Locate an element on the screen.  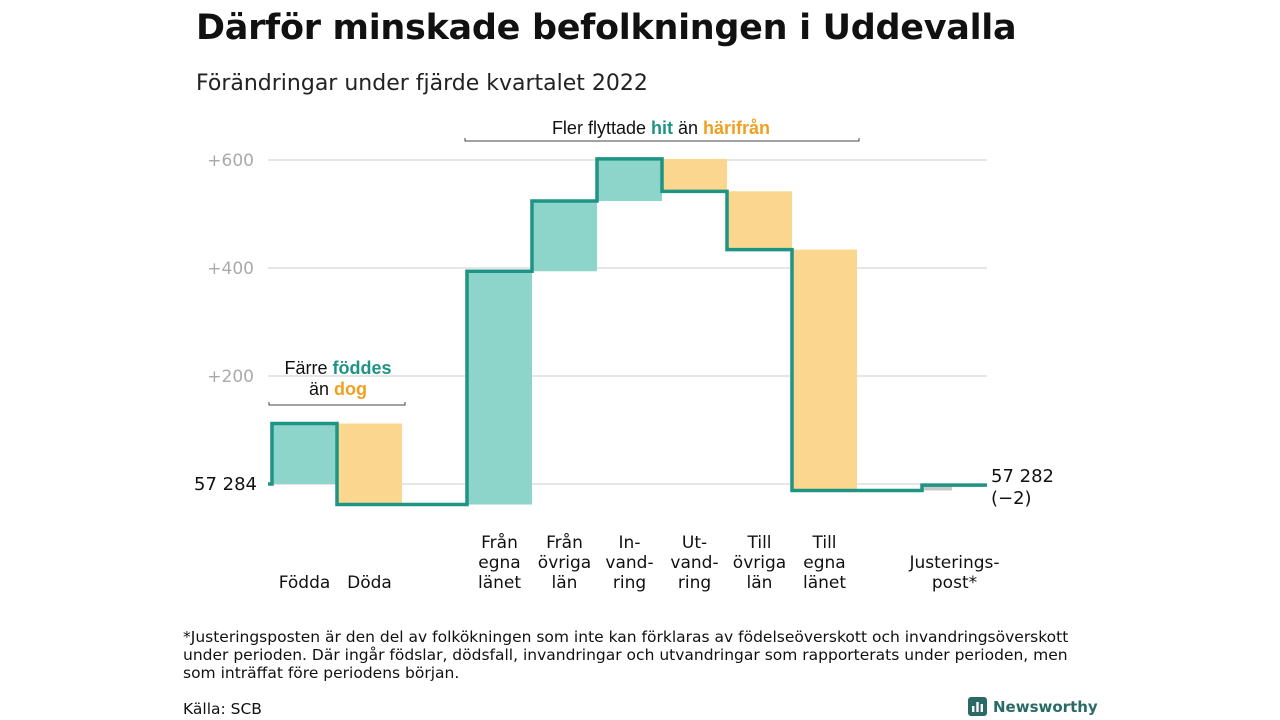
bracket-migration is located at coordinates (662, 140).